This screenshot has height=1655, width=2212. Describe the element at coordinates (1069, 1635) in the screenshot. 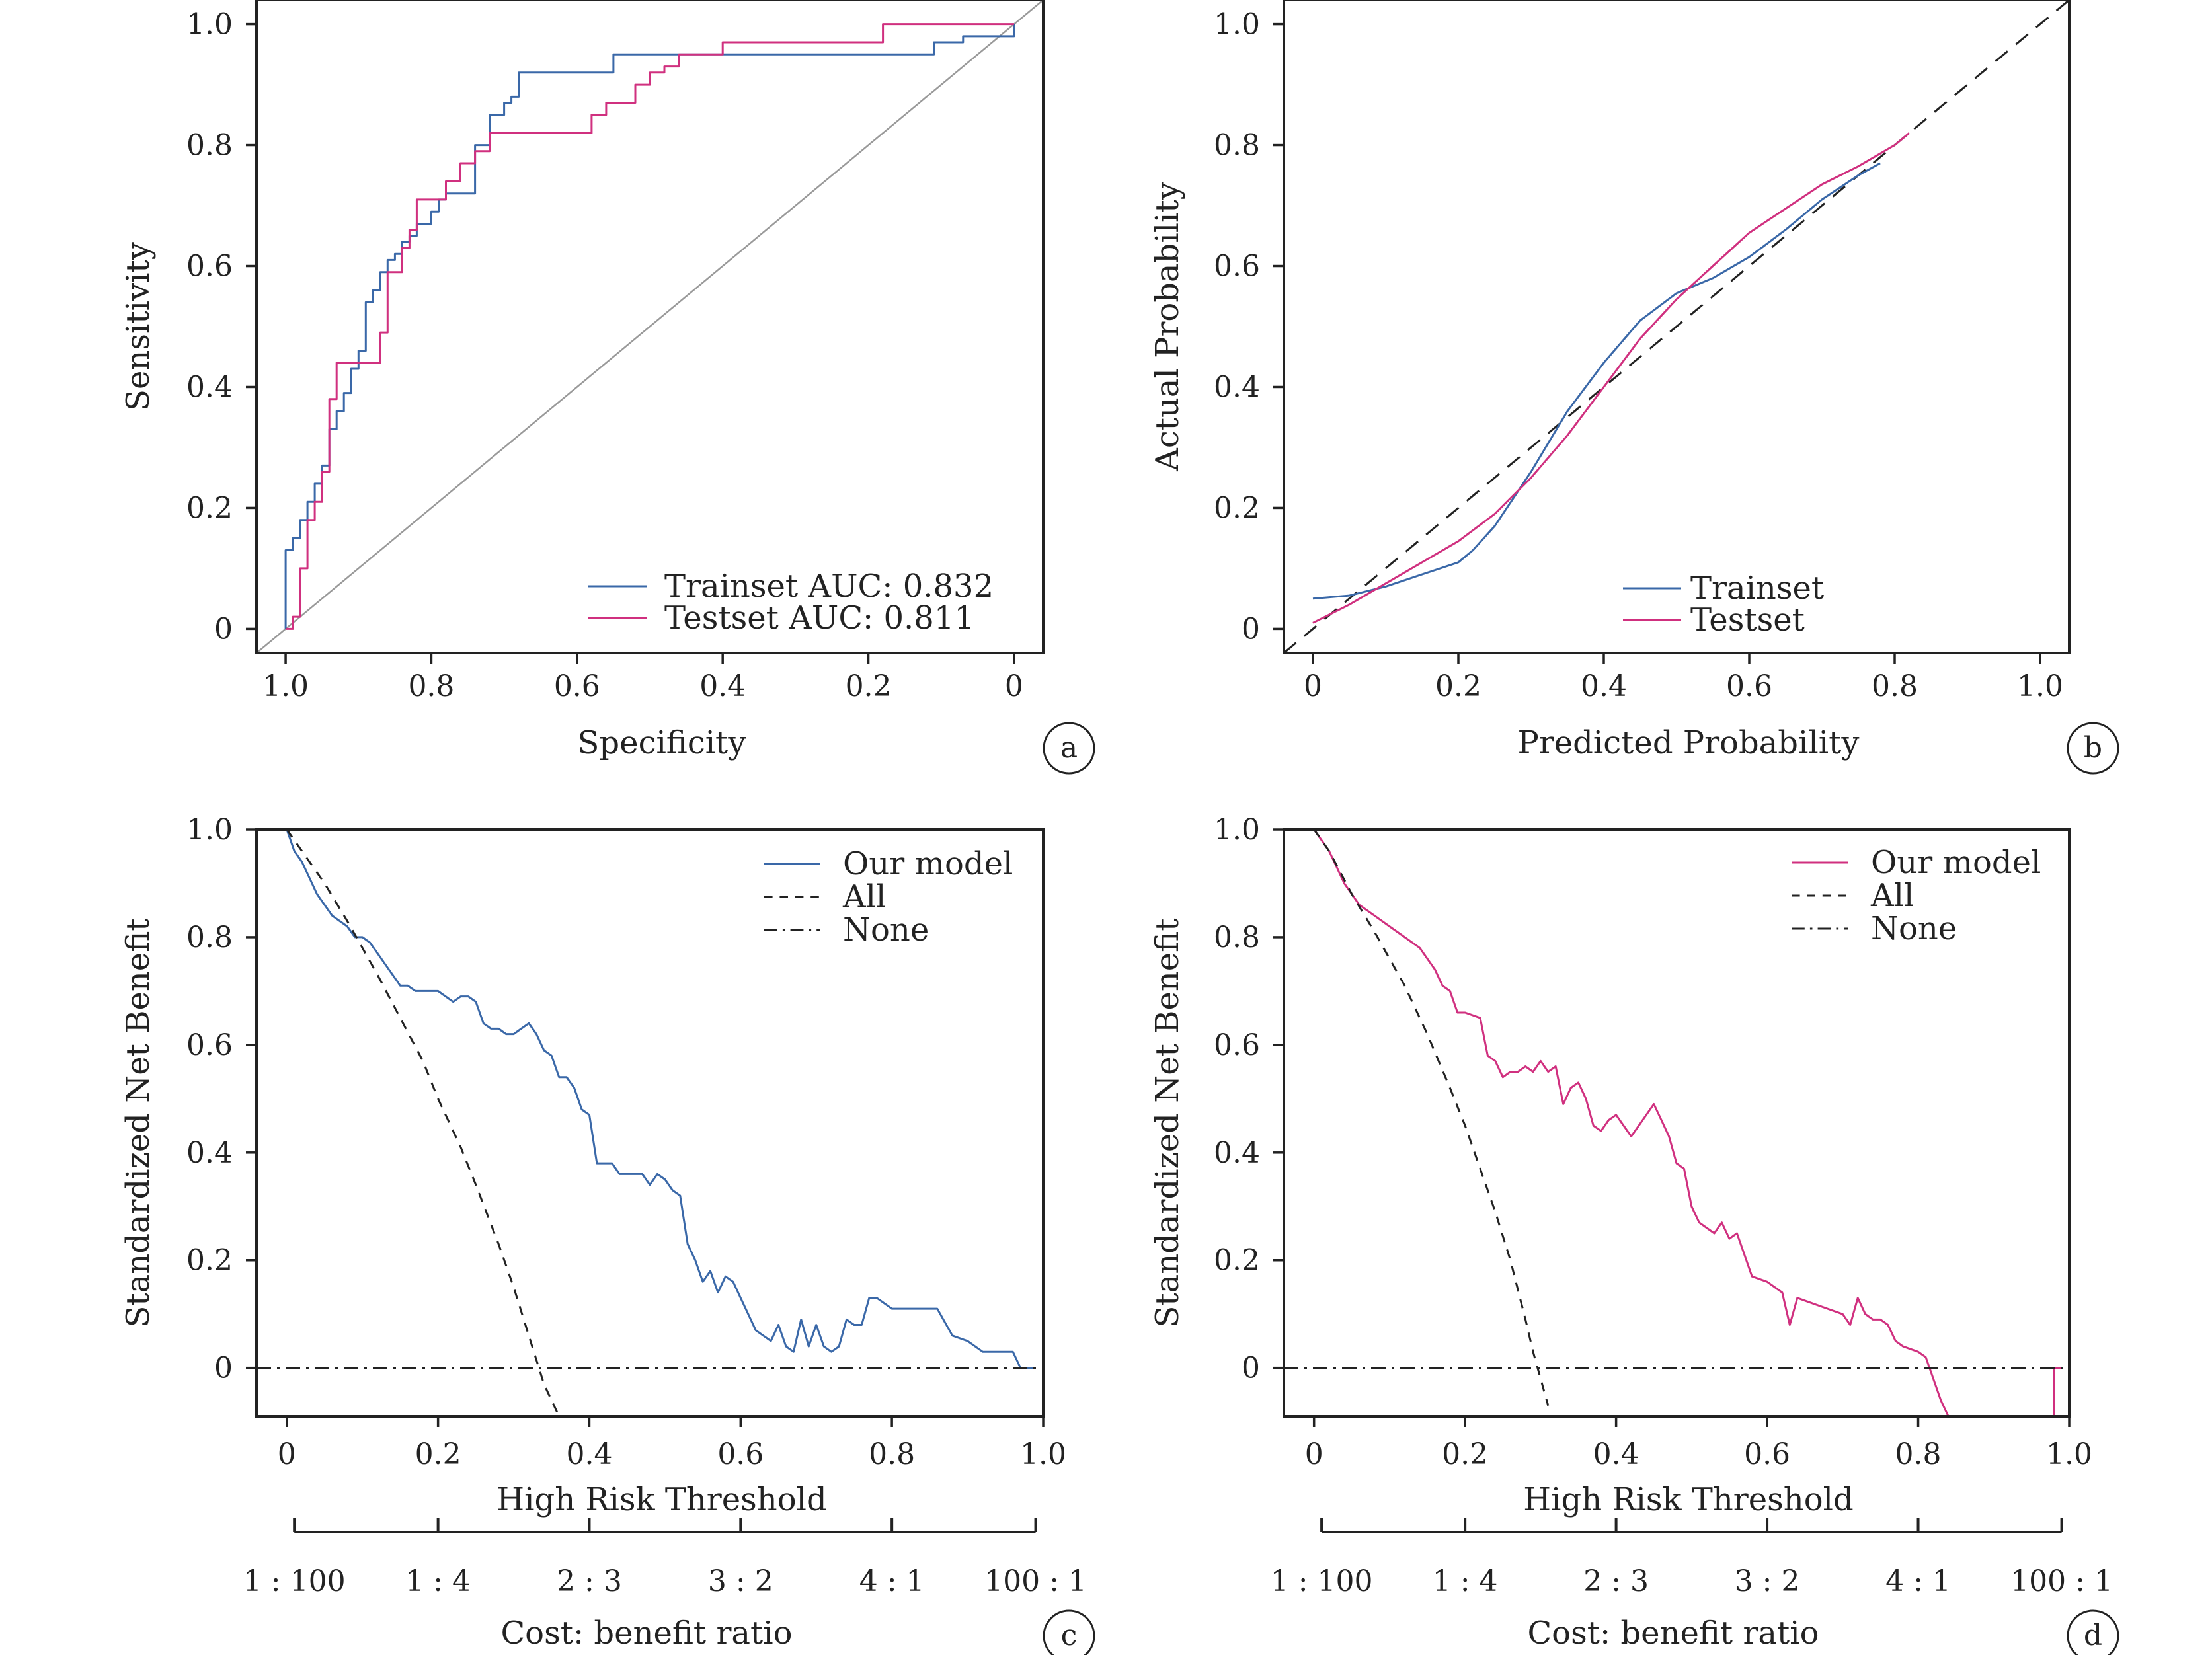

I see `panel-letter: c` at that location.